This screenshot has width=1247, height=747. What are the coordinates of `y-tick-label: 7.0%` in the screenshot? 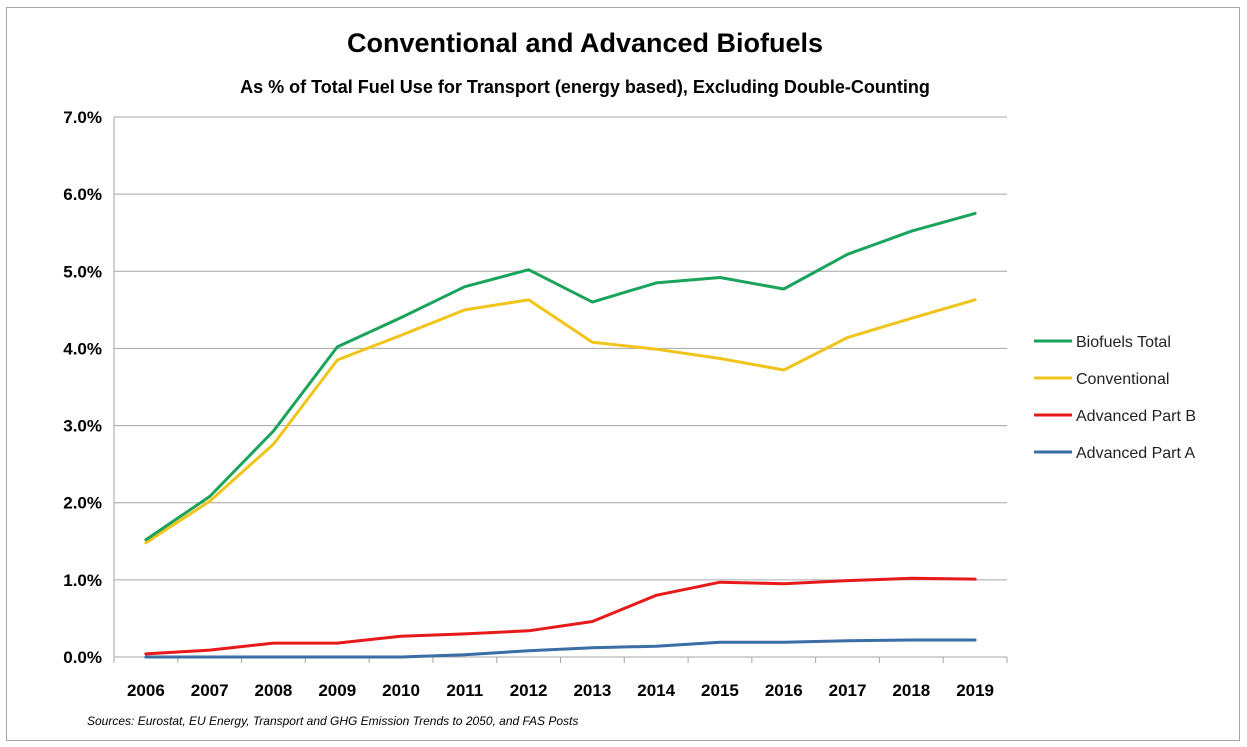 It's located at (82, 117).